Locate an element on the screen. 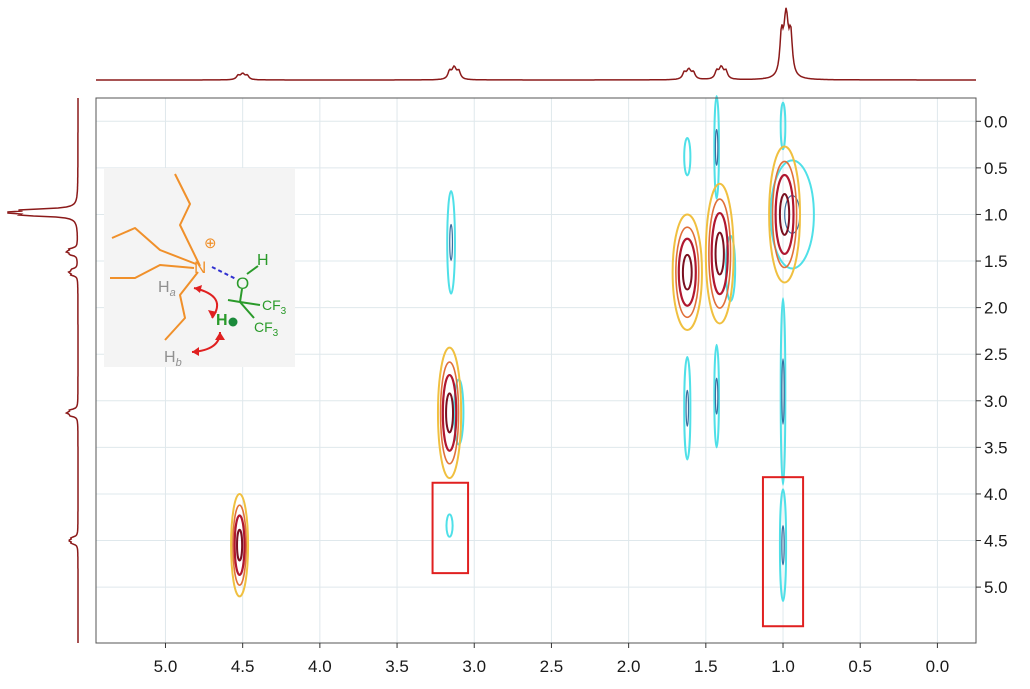 This screenshot has height=689, width=1030. group-cf3-lower: CF3 is located at coordinates (266, 329).